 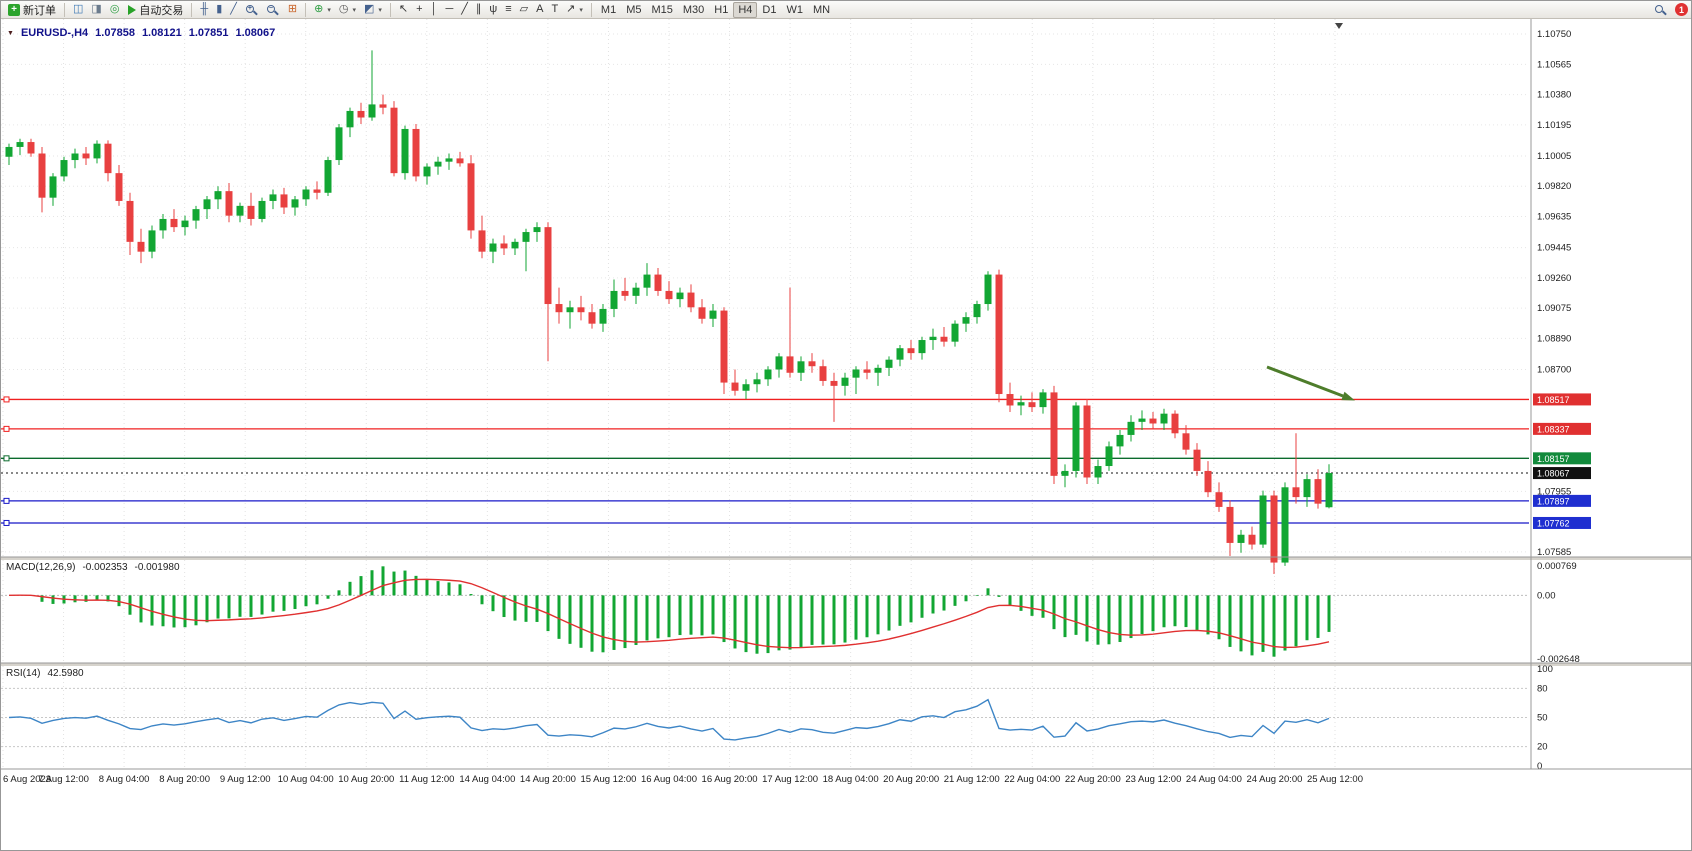 I want to click on svg-text: 1.09820, so click(x=1554, y=186).